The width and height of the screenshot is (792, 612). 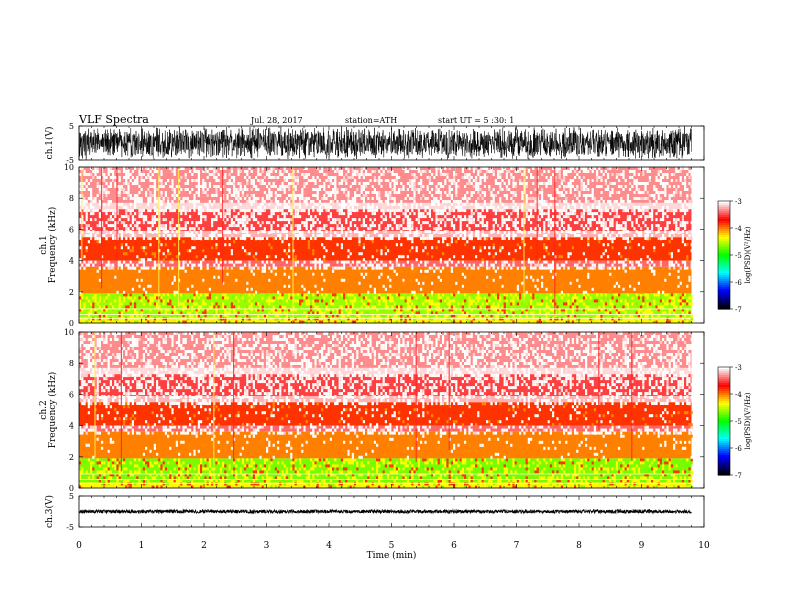 I want to click on spectrogram-band, so click(x=385, y=206).